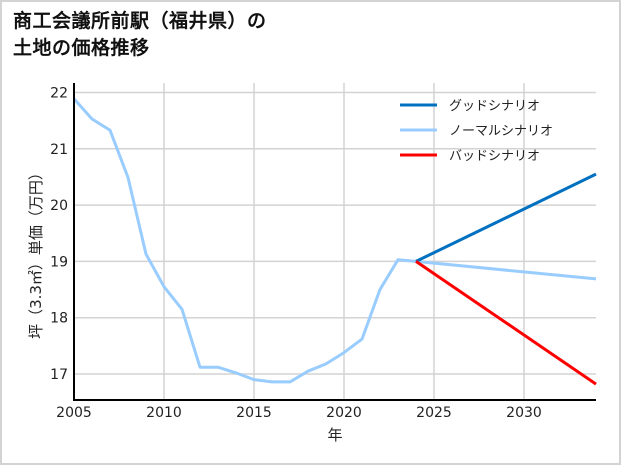 This screenshot has height=465, width=621. Describe the element at coordinates (59, 375) in the screenshot. I see `y-tick-label: 17` at that location.